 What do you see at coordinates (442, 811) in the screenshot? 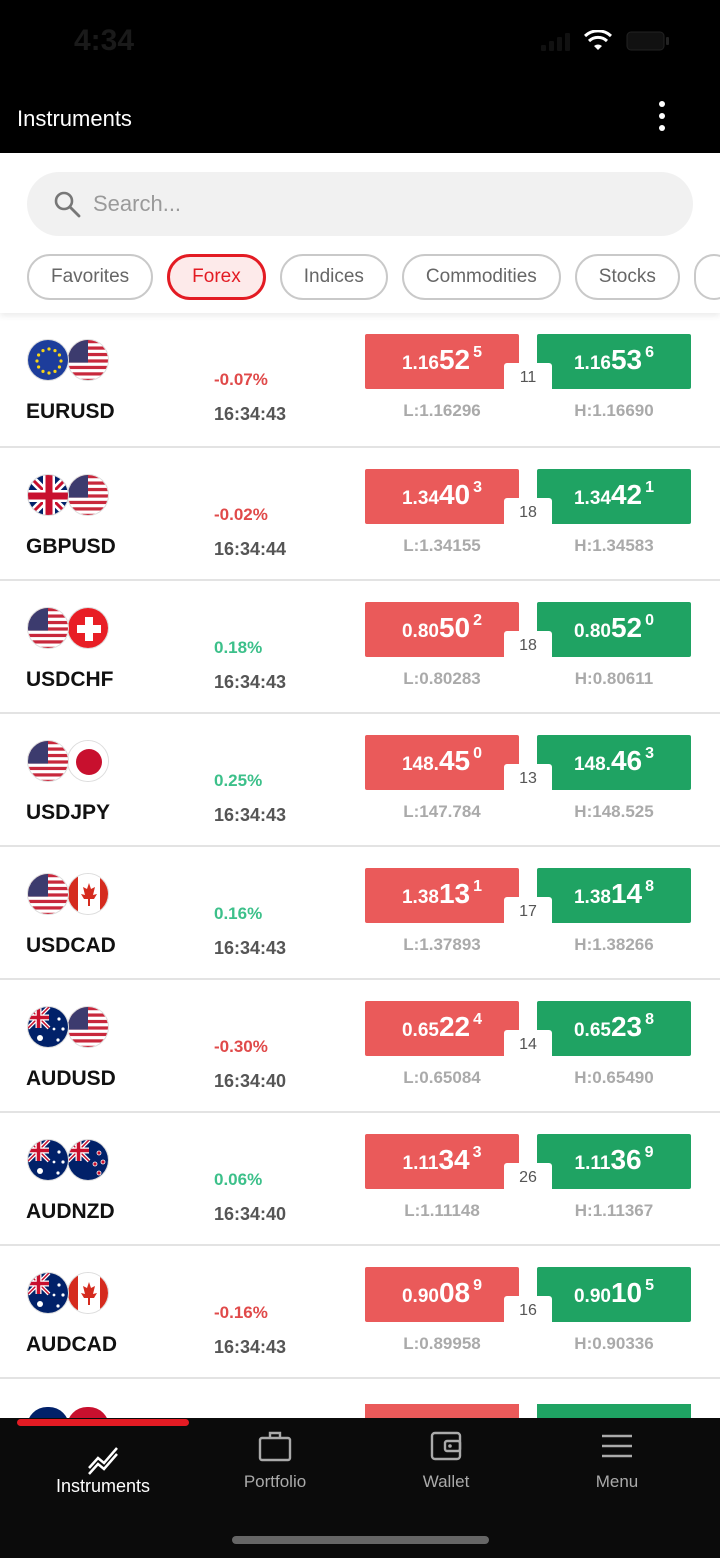
I see `day-low: L:147.784` at bounding box center [442, 811].